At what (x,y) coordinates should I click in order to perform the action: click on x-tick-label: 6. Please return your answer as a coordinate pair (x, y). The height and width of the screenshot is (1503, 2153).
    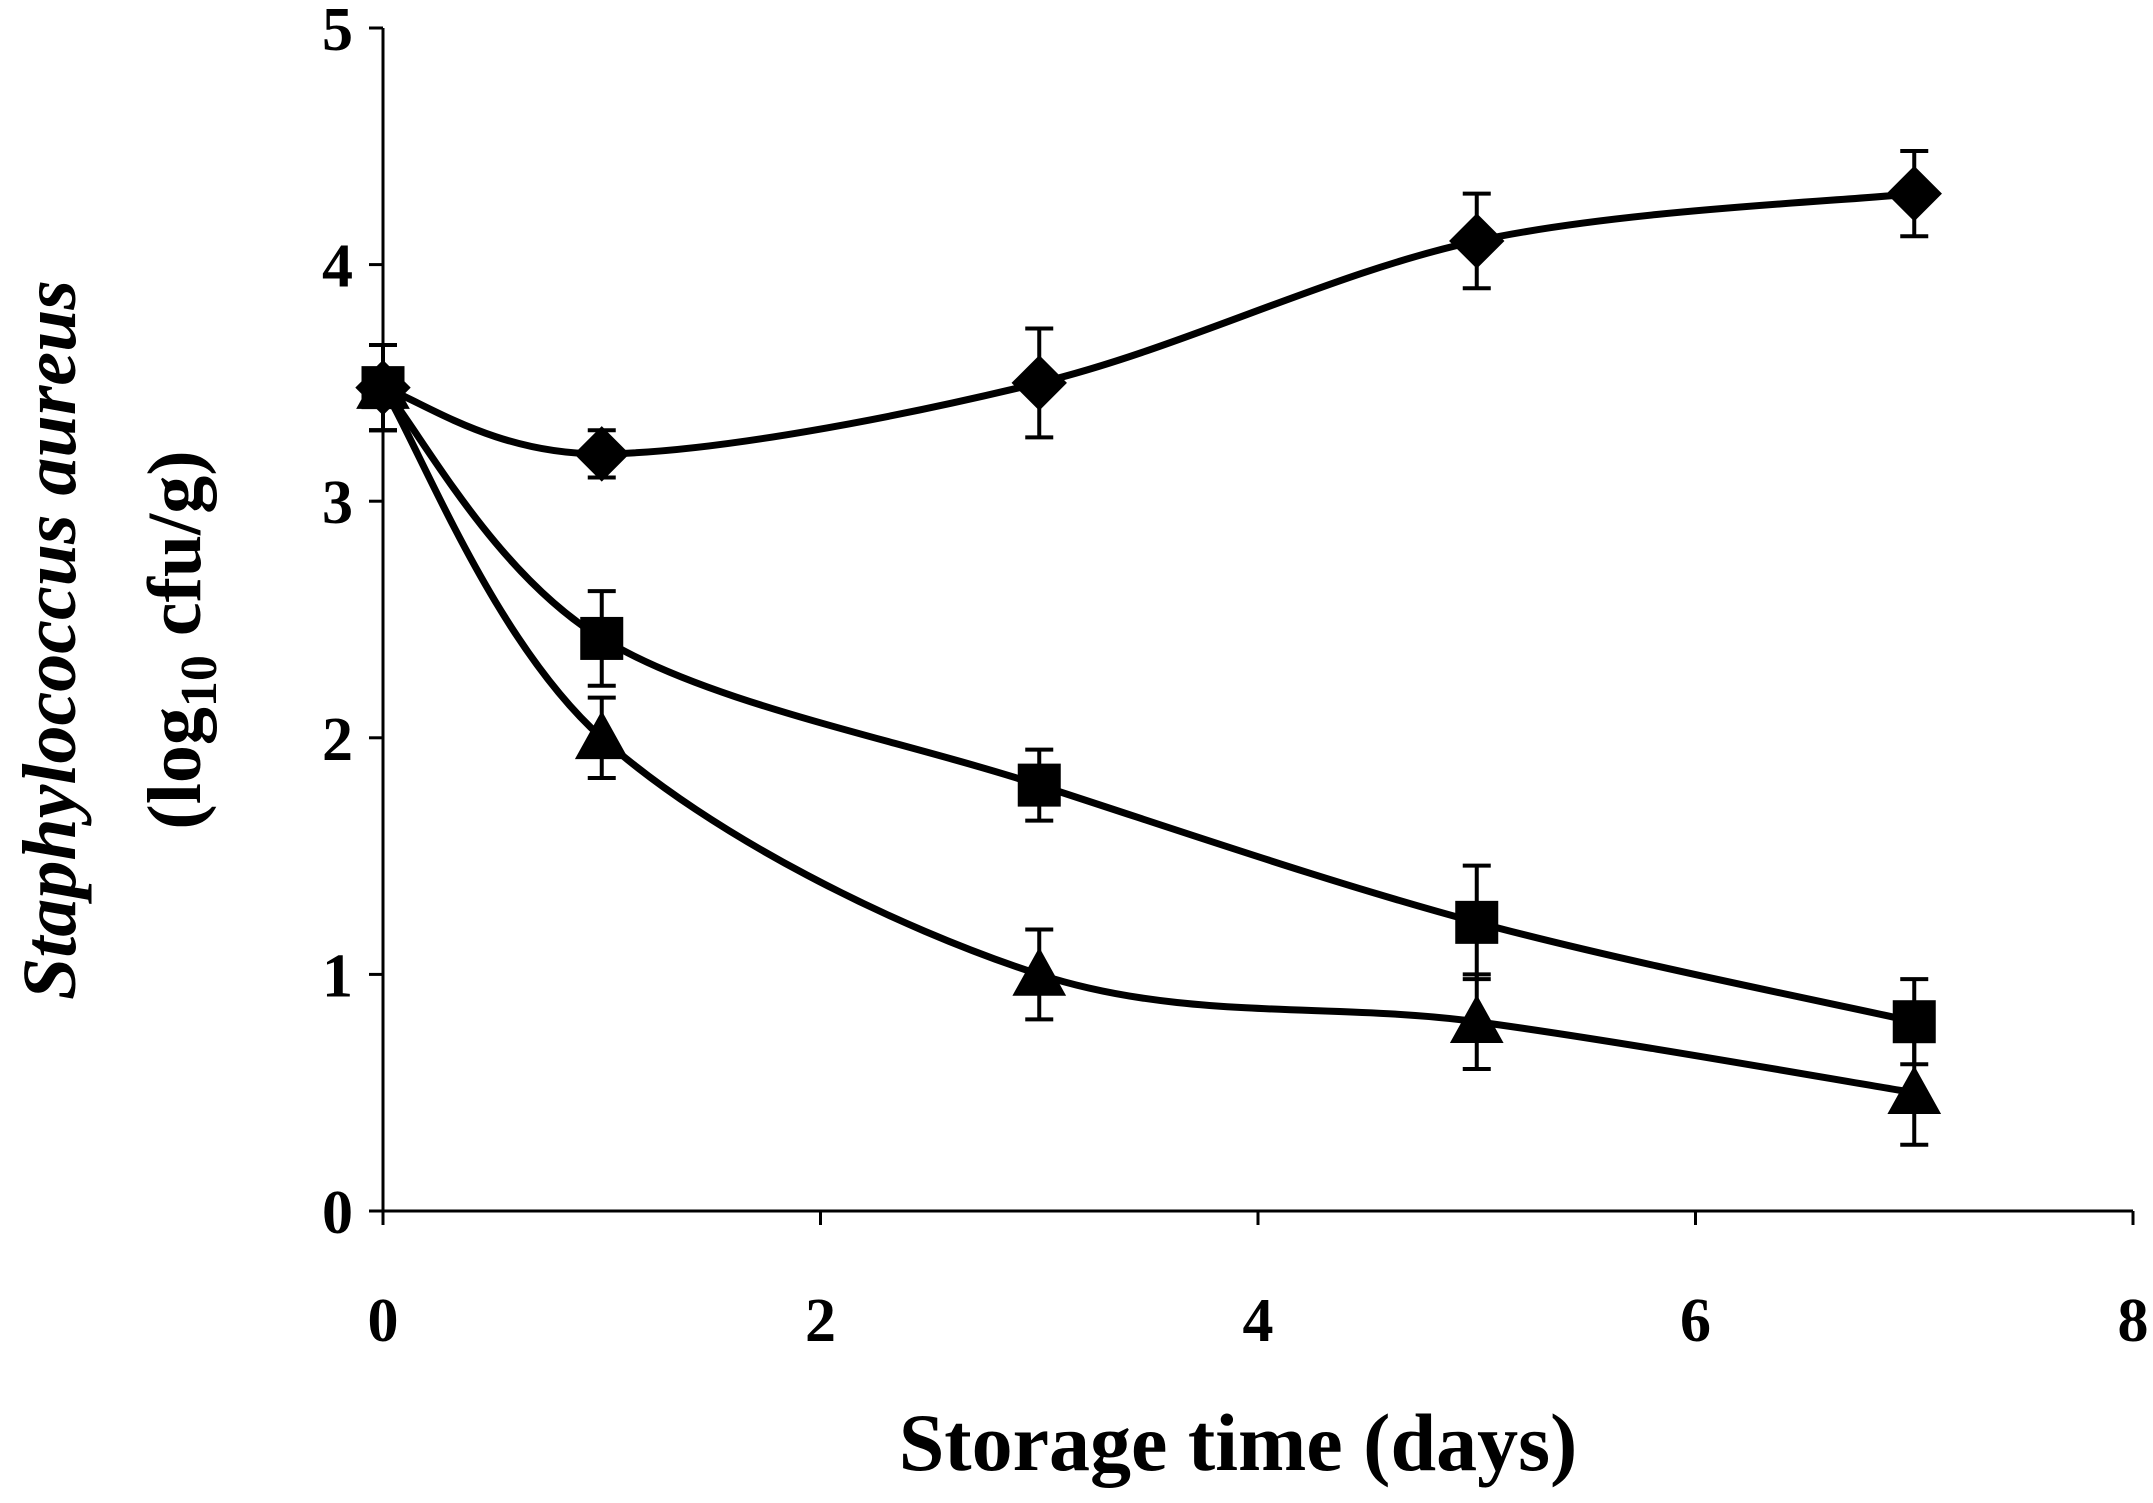
    Looking at the image, I should click on (1695, 1321).